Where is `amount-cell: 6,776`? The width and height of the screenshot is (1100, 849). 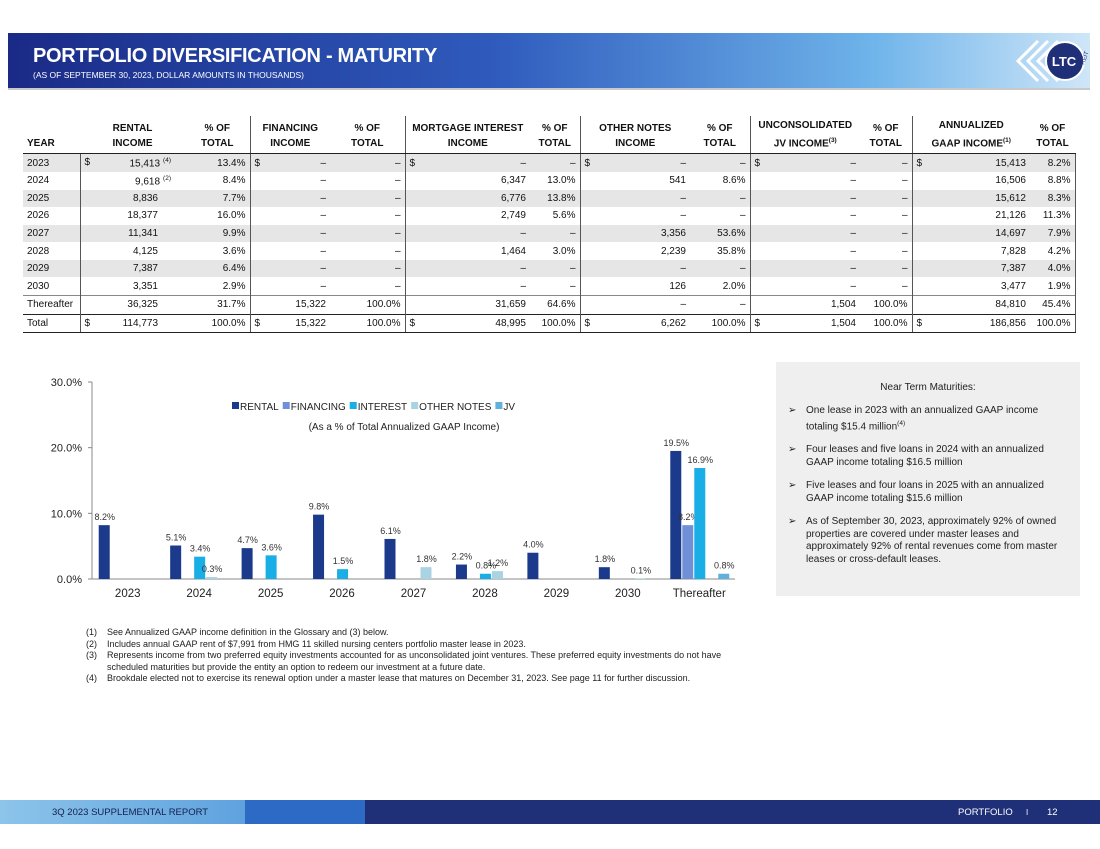 amount-cell: 6,776 is located at coordinates (467, 198).